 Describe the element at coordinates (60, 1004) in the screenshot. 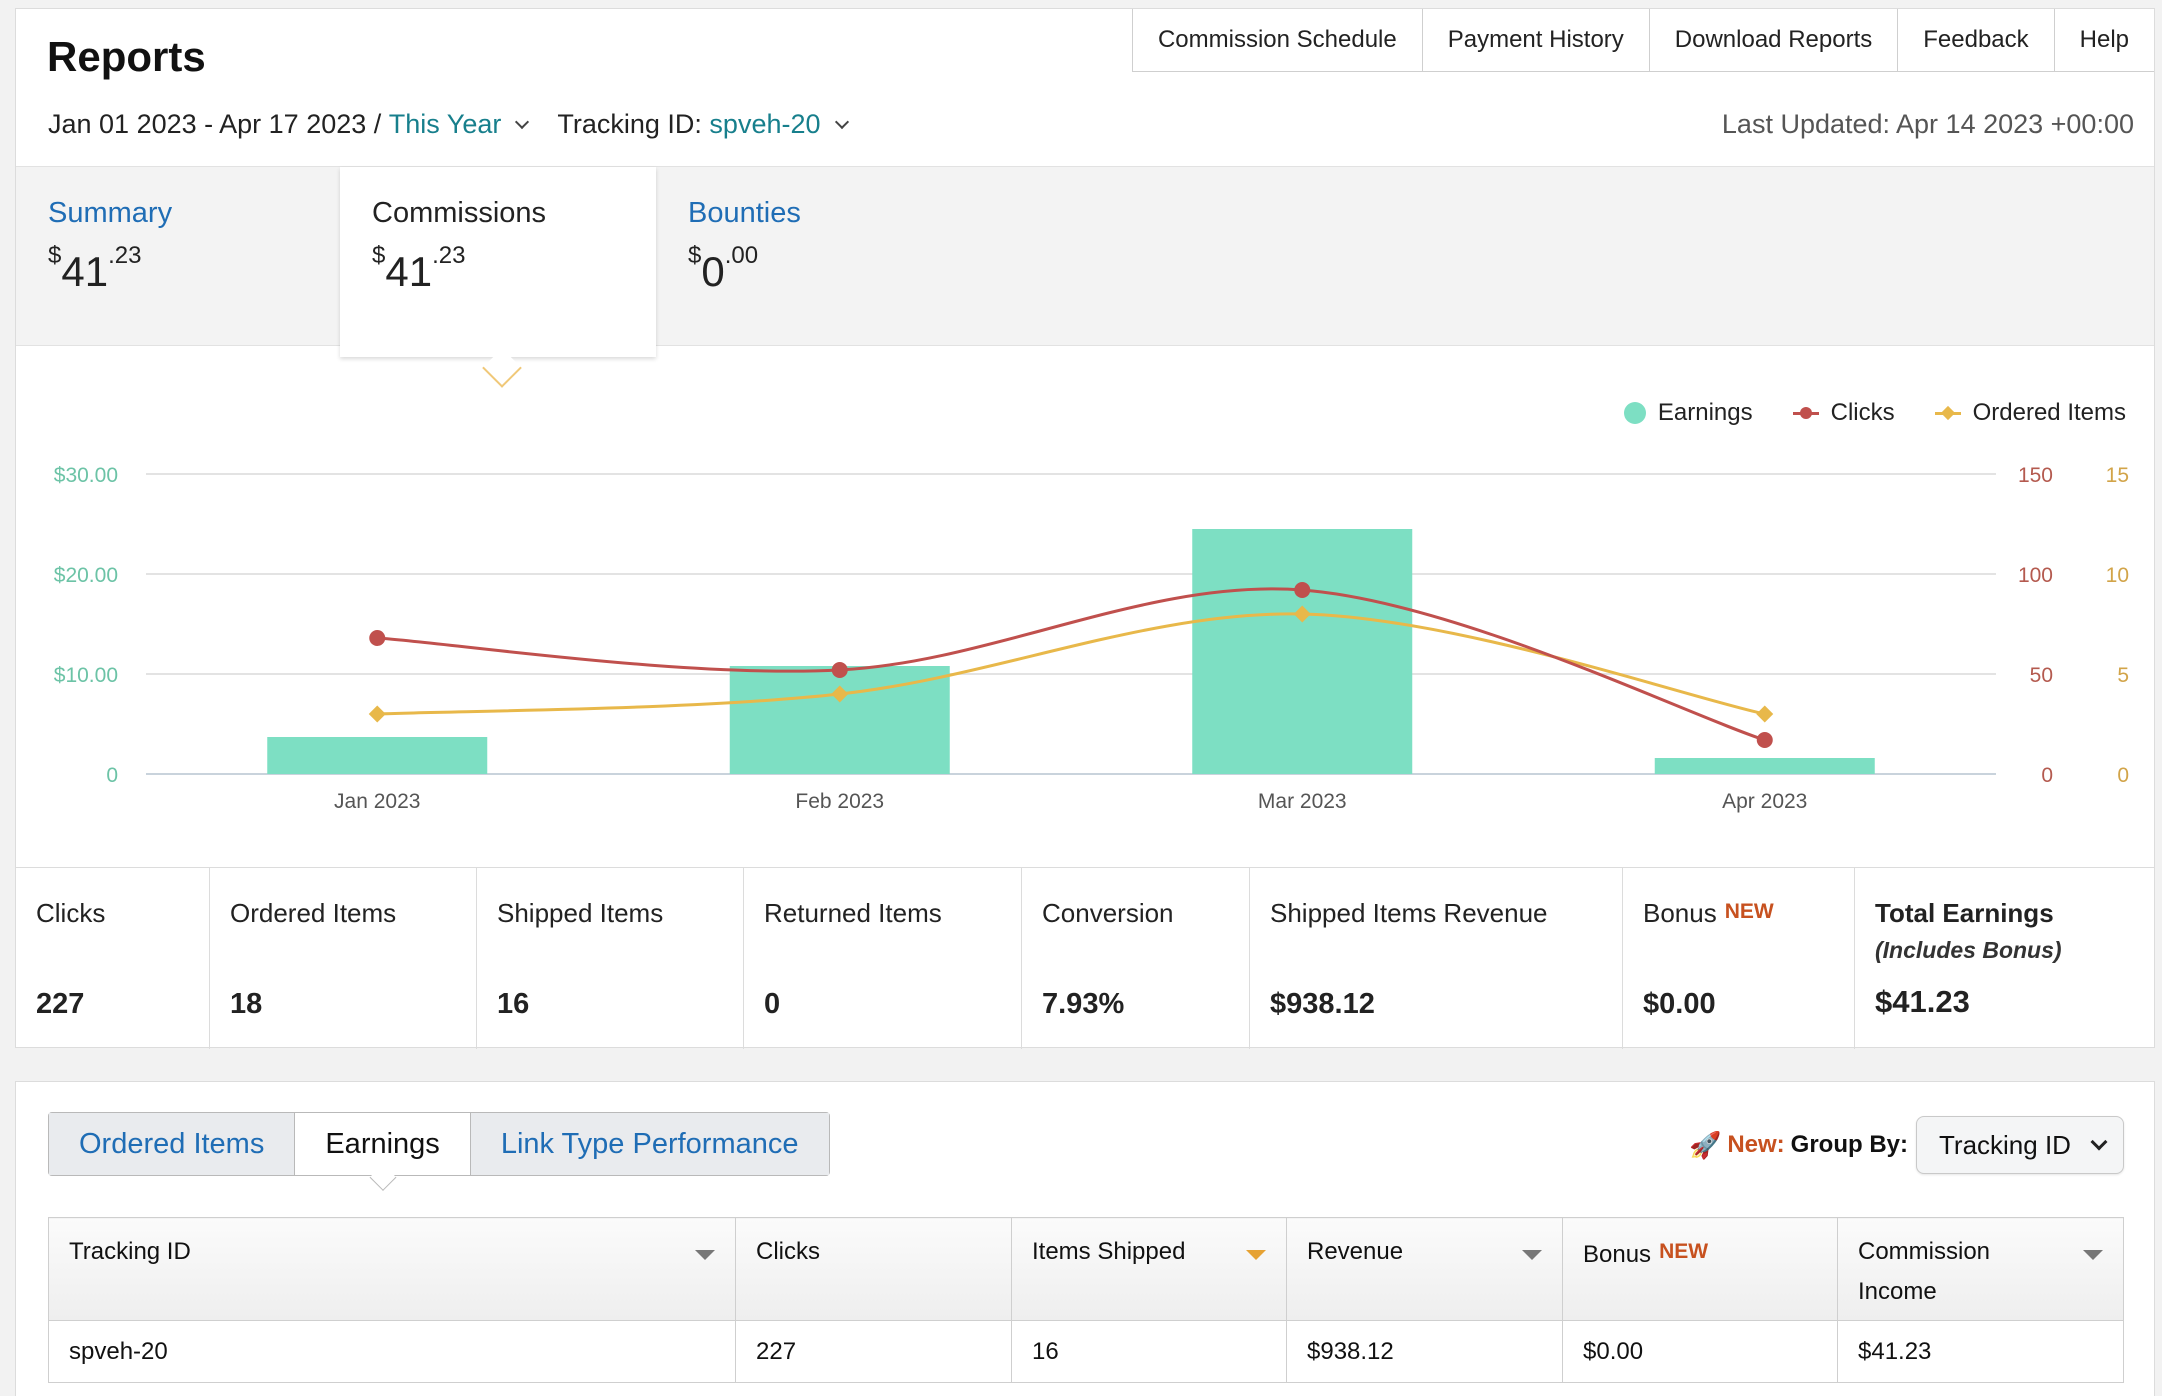

I see `kpi-value: 227` at that location.